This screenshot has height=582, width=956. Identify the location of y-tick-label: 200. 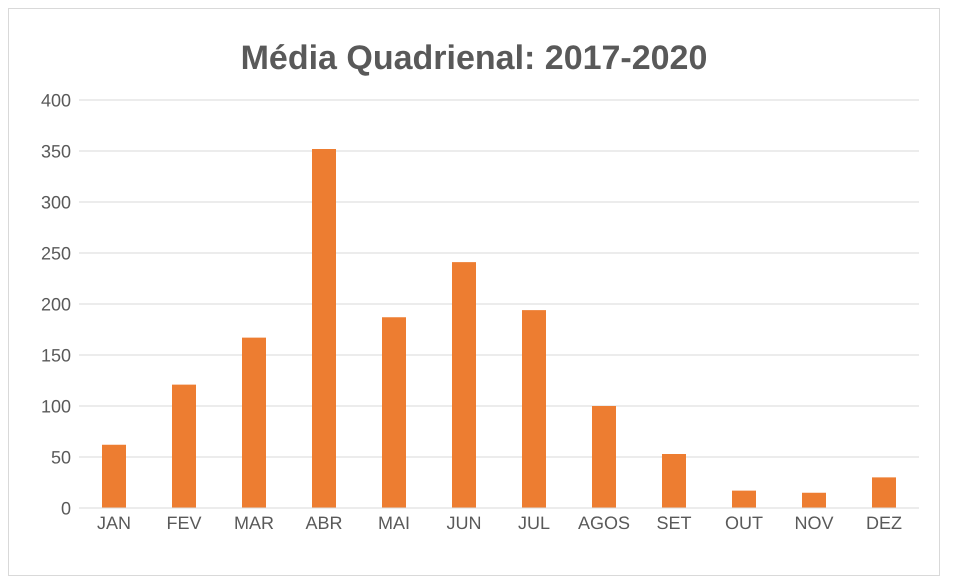
(55, 304).